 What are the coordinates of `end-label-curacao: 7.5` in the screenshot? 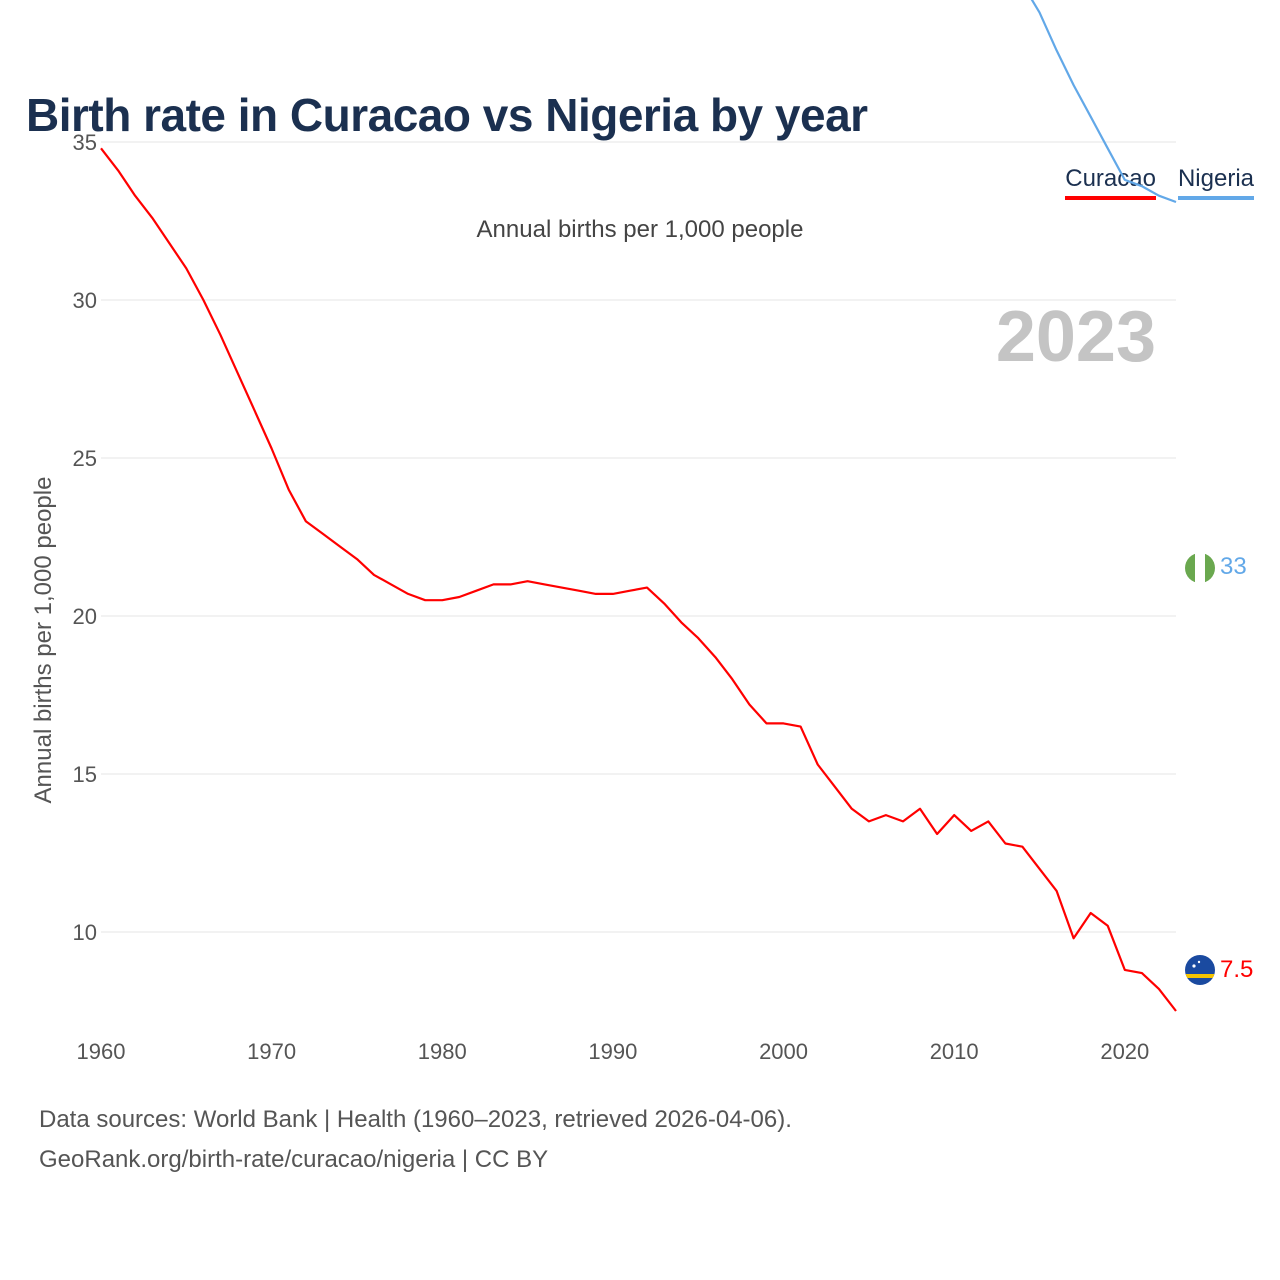 It's located at (1236, 969).